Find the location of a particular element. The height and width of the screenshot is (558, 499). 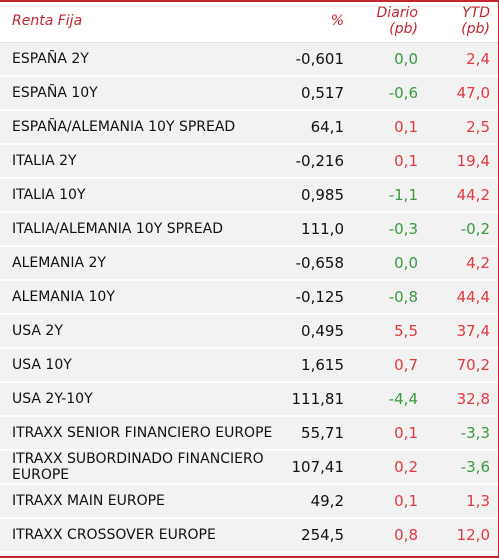

row-name: ESPAÑA 2Y is located at coordinates (50, 59).